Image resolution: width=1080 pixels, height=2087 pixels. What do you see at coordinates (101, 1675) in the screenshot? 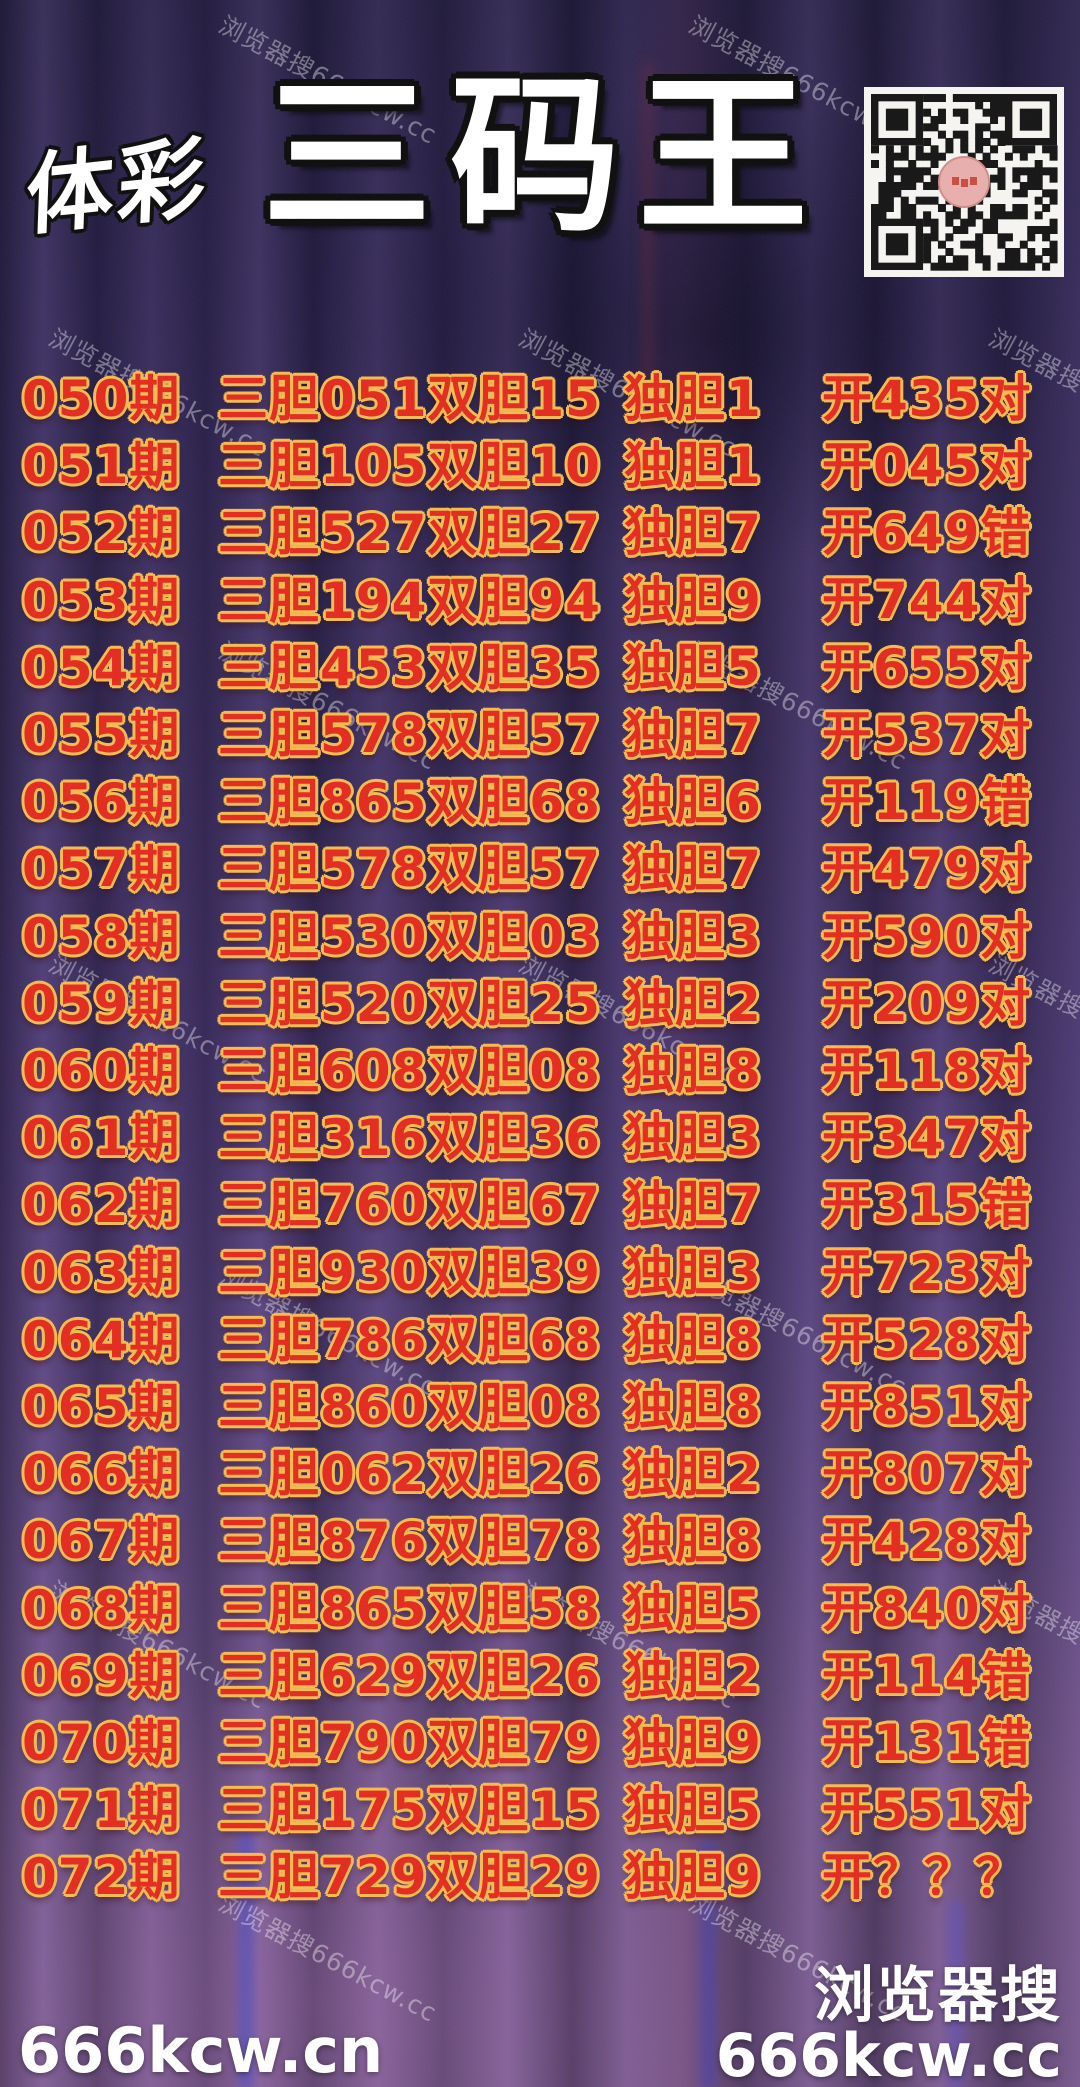
I see `period-cell: 069期` at bounding box center [101, 1675].